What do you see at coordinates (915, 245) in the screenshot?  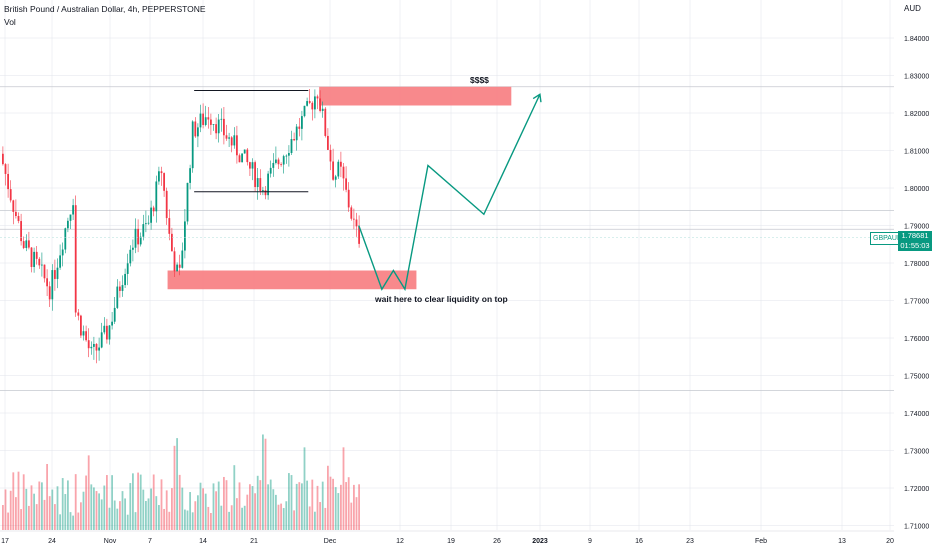 I see `bar-countdown: 01:55:03` at bounding box center [915, 245].